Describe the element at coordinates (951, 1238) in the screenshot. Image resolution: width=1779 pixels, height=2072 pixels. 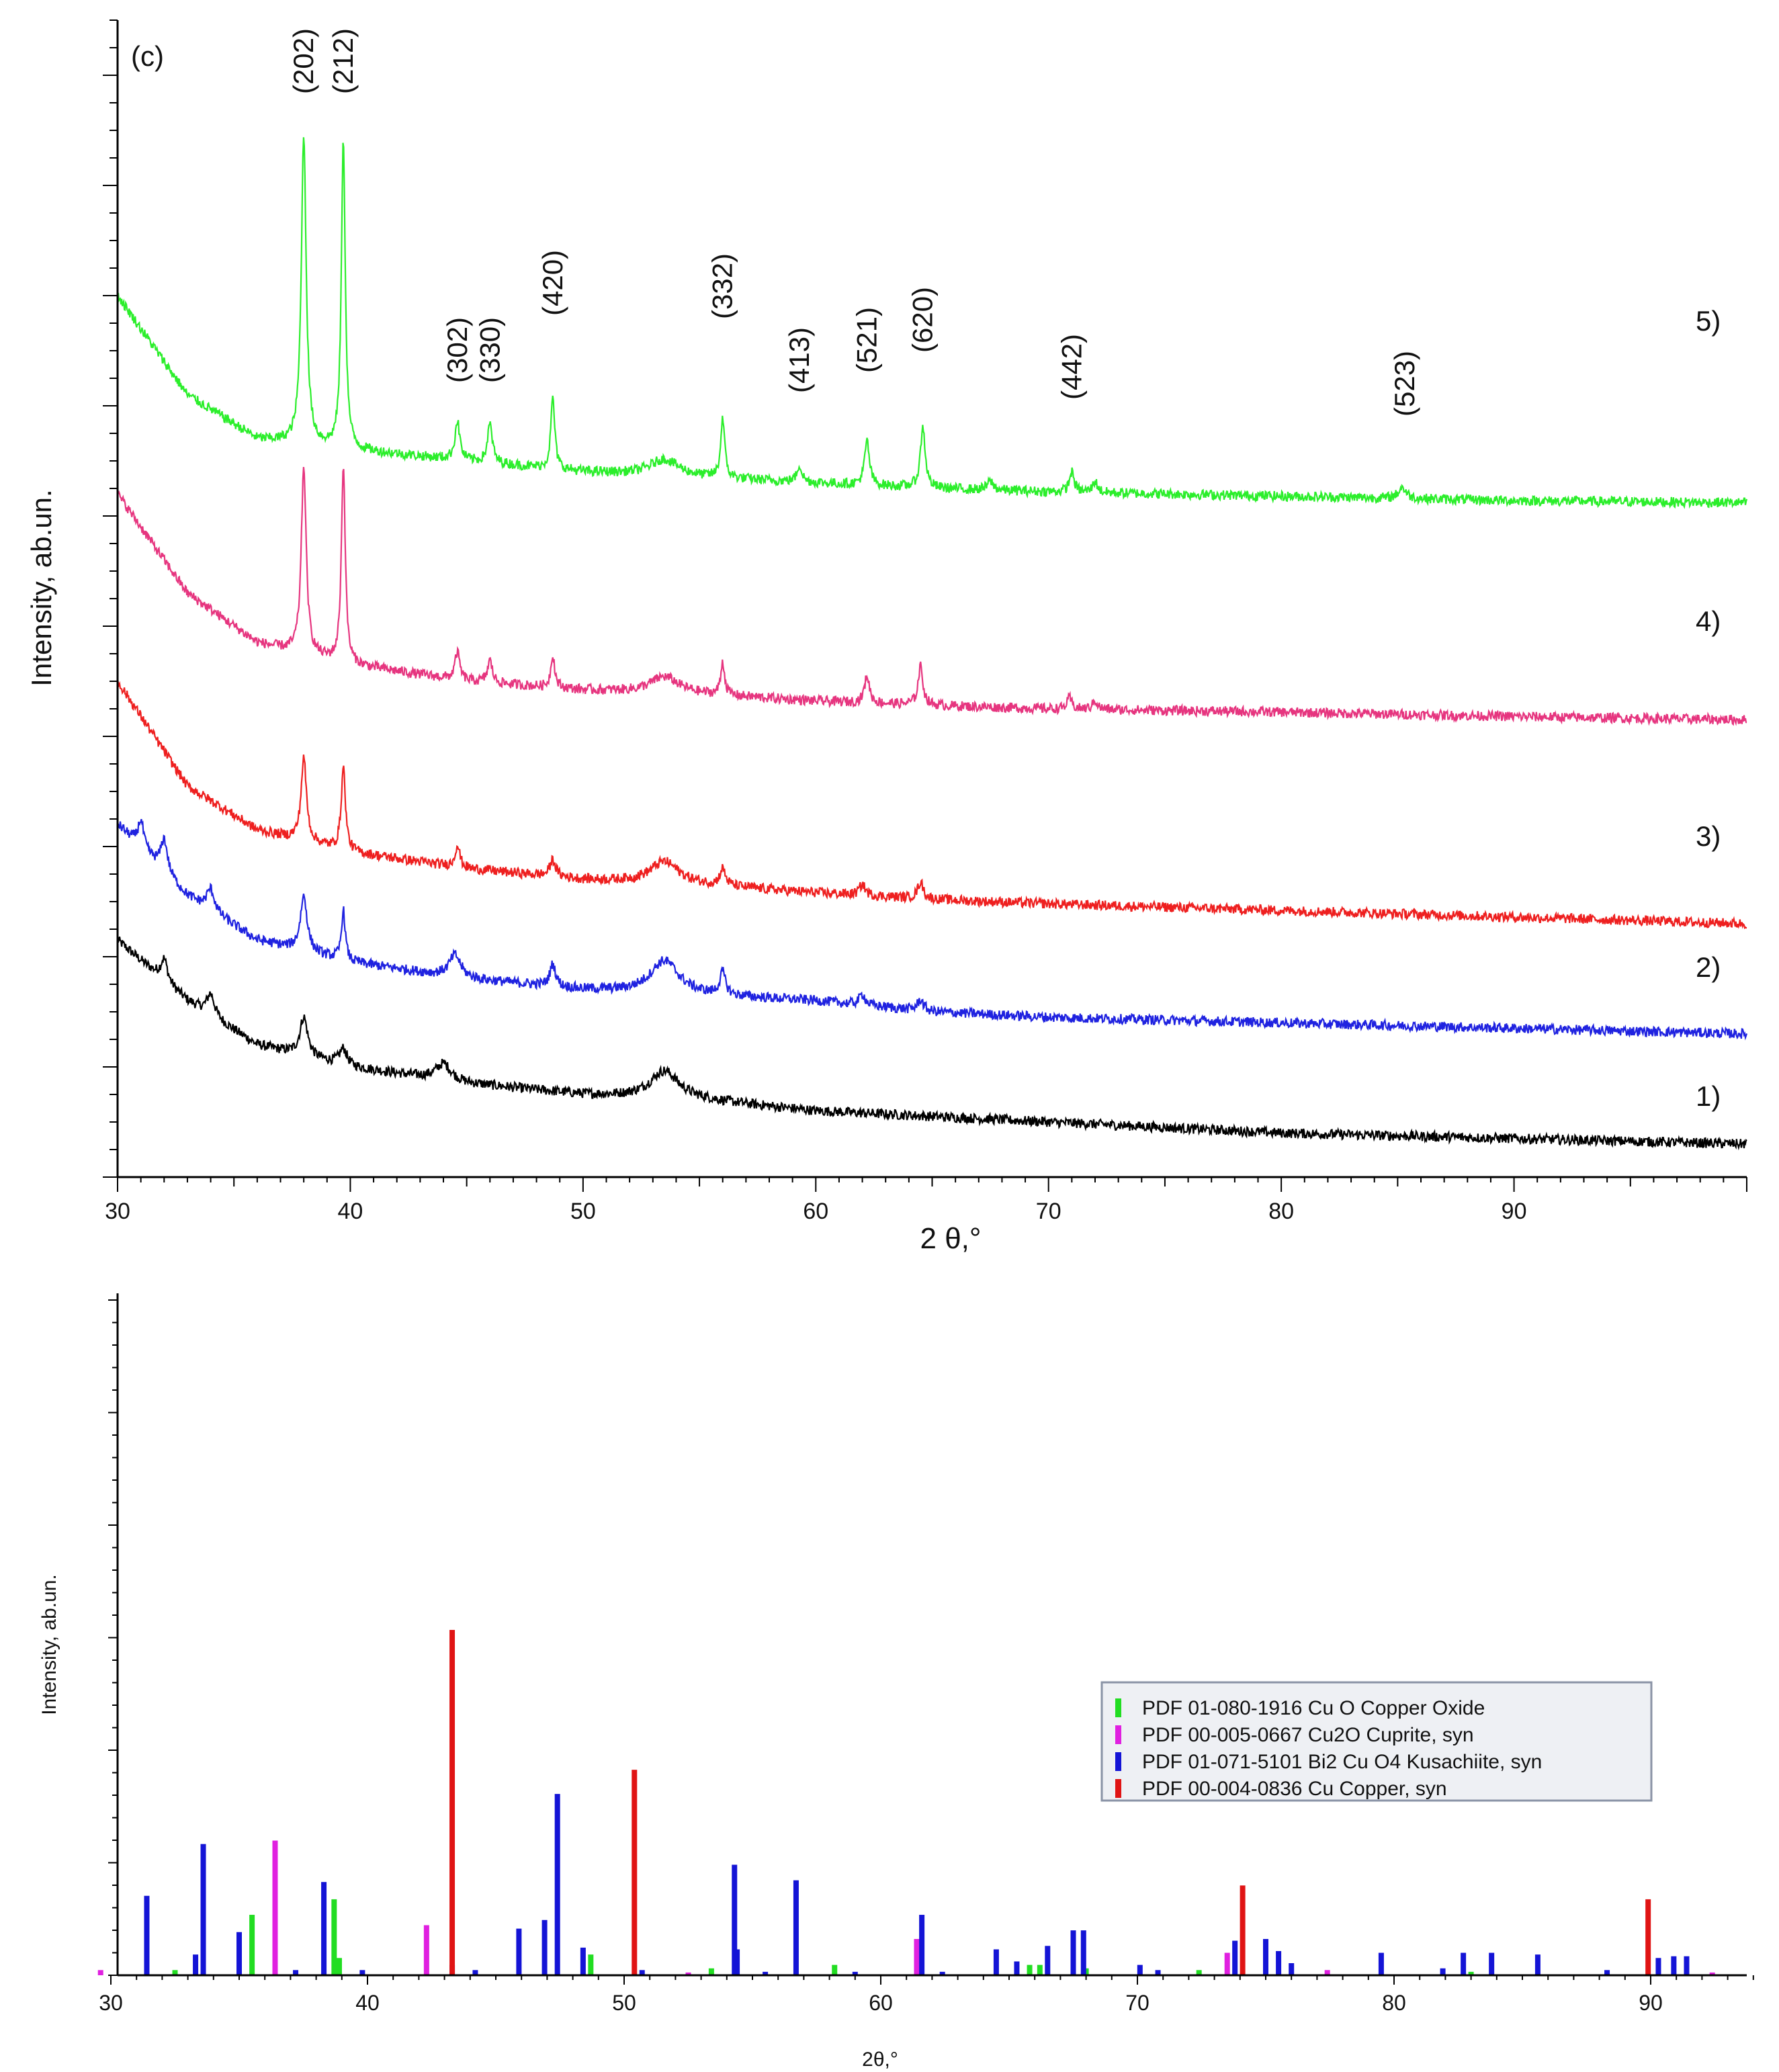
I see `top-x-axis-label: 2 θ,°` at that location.